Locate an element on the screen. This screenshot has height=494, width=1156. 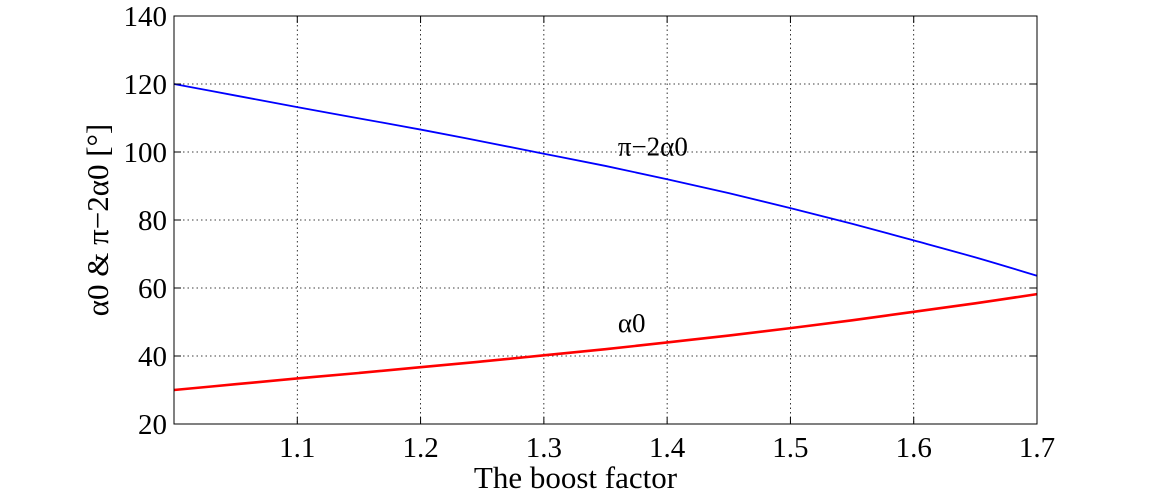
y-tick-label: 40 is located at coordinates (152, 357).